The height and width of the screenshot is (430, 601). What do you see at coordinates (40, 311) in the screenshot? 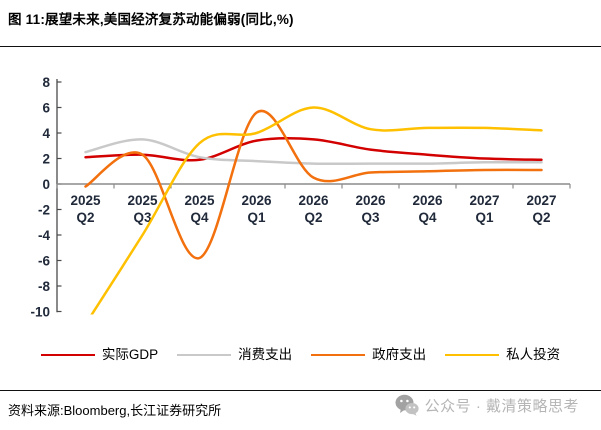
I see `y-tick-label: -10` at bounding box center [40, 311].